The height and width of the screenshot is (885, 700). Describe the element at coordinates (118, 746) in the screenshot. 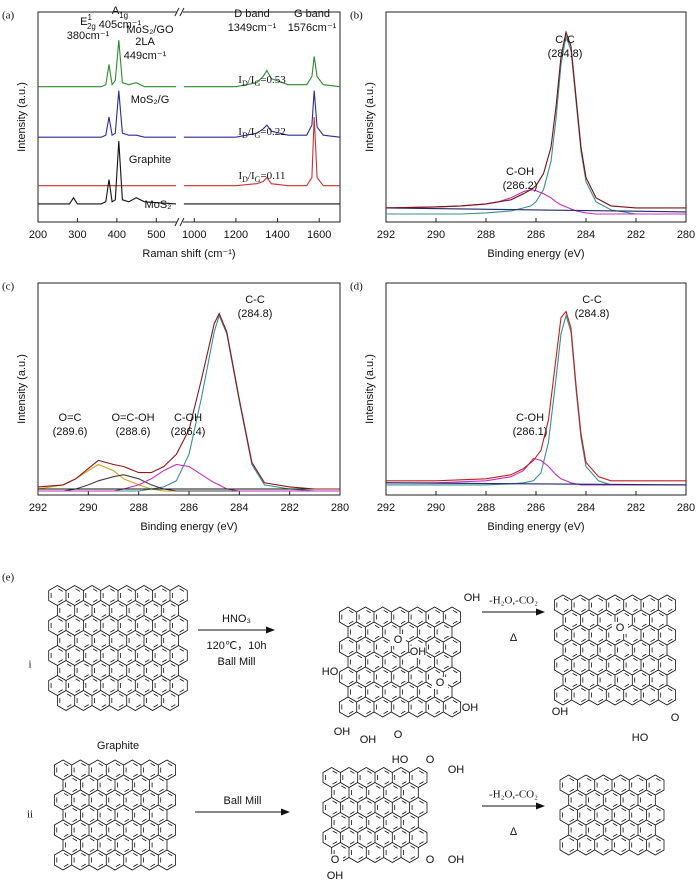

I see `structure-caption: Graphite` at that location.